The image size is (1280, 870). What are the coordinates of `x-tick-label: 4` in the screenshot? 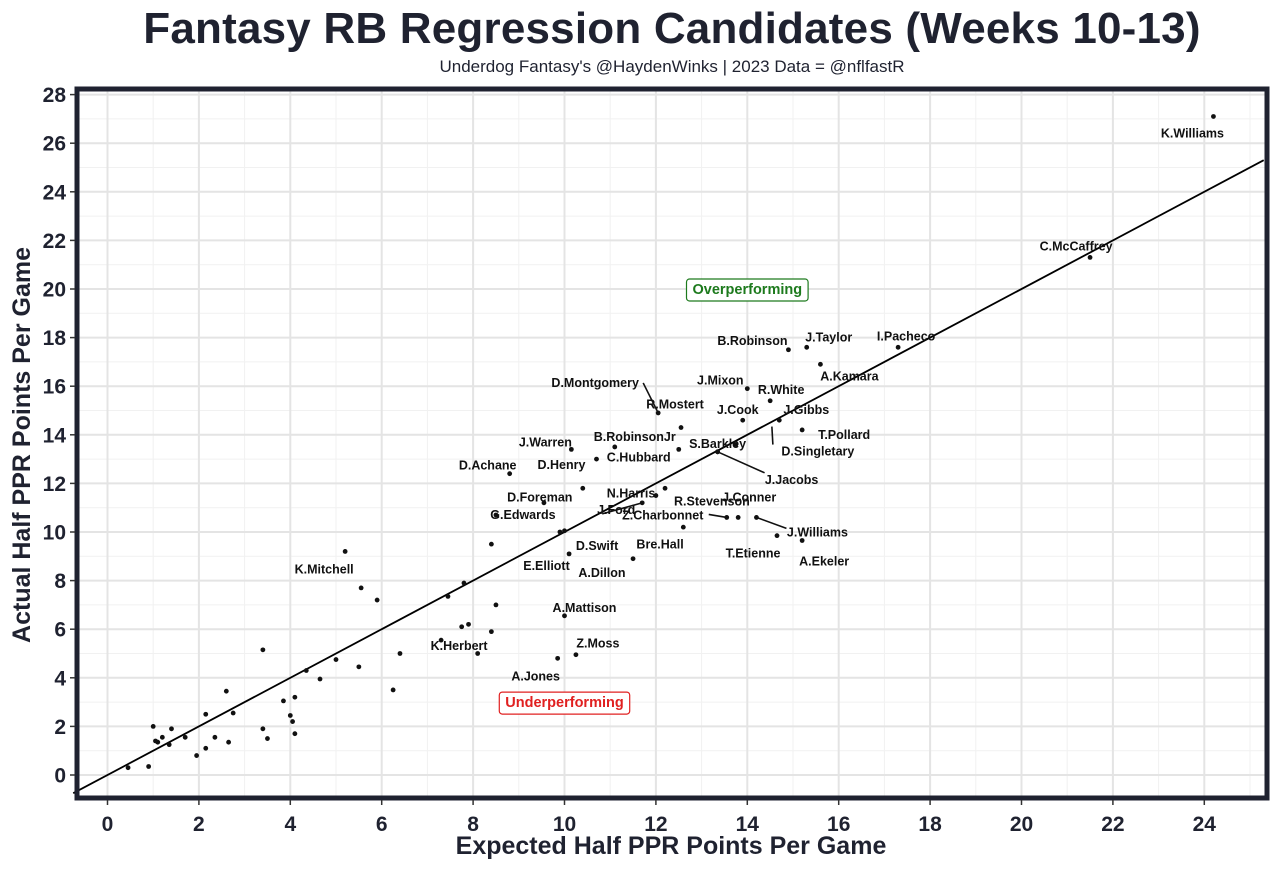 It's located at (290, 824).